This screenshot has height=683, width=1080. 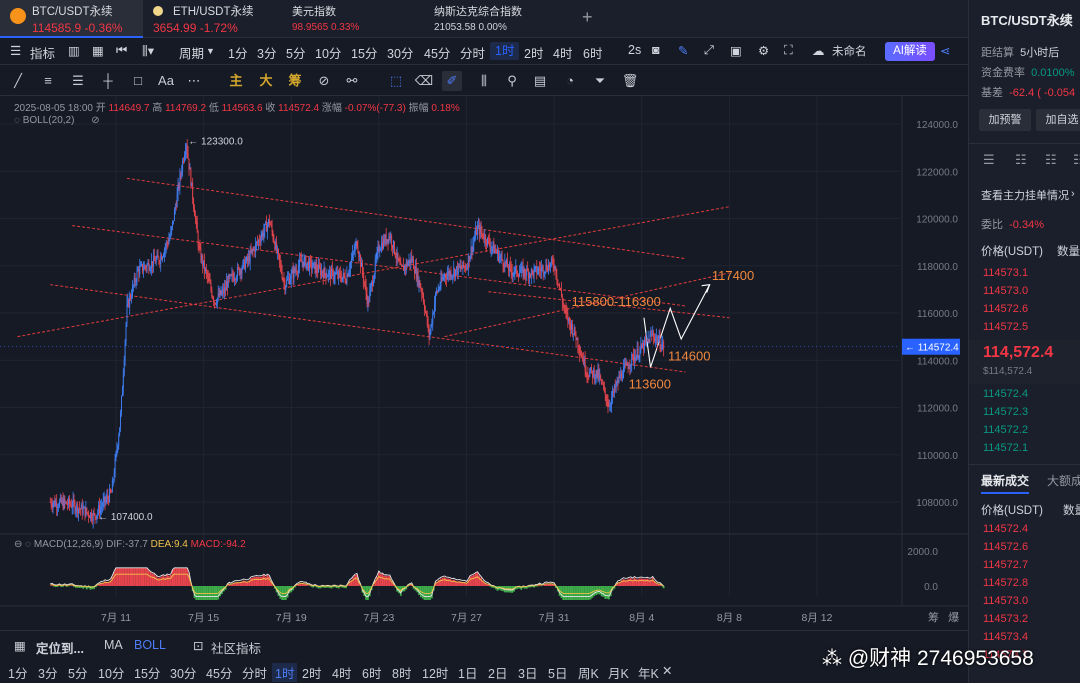 What do you see at coordinates (534, 54) in the screenshot?
I see `interval-2h: 2时` at bounding box center [534, 54].